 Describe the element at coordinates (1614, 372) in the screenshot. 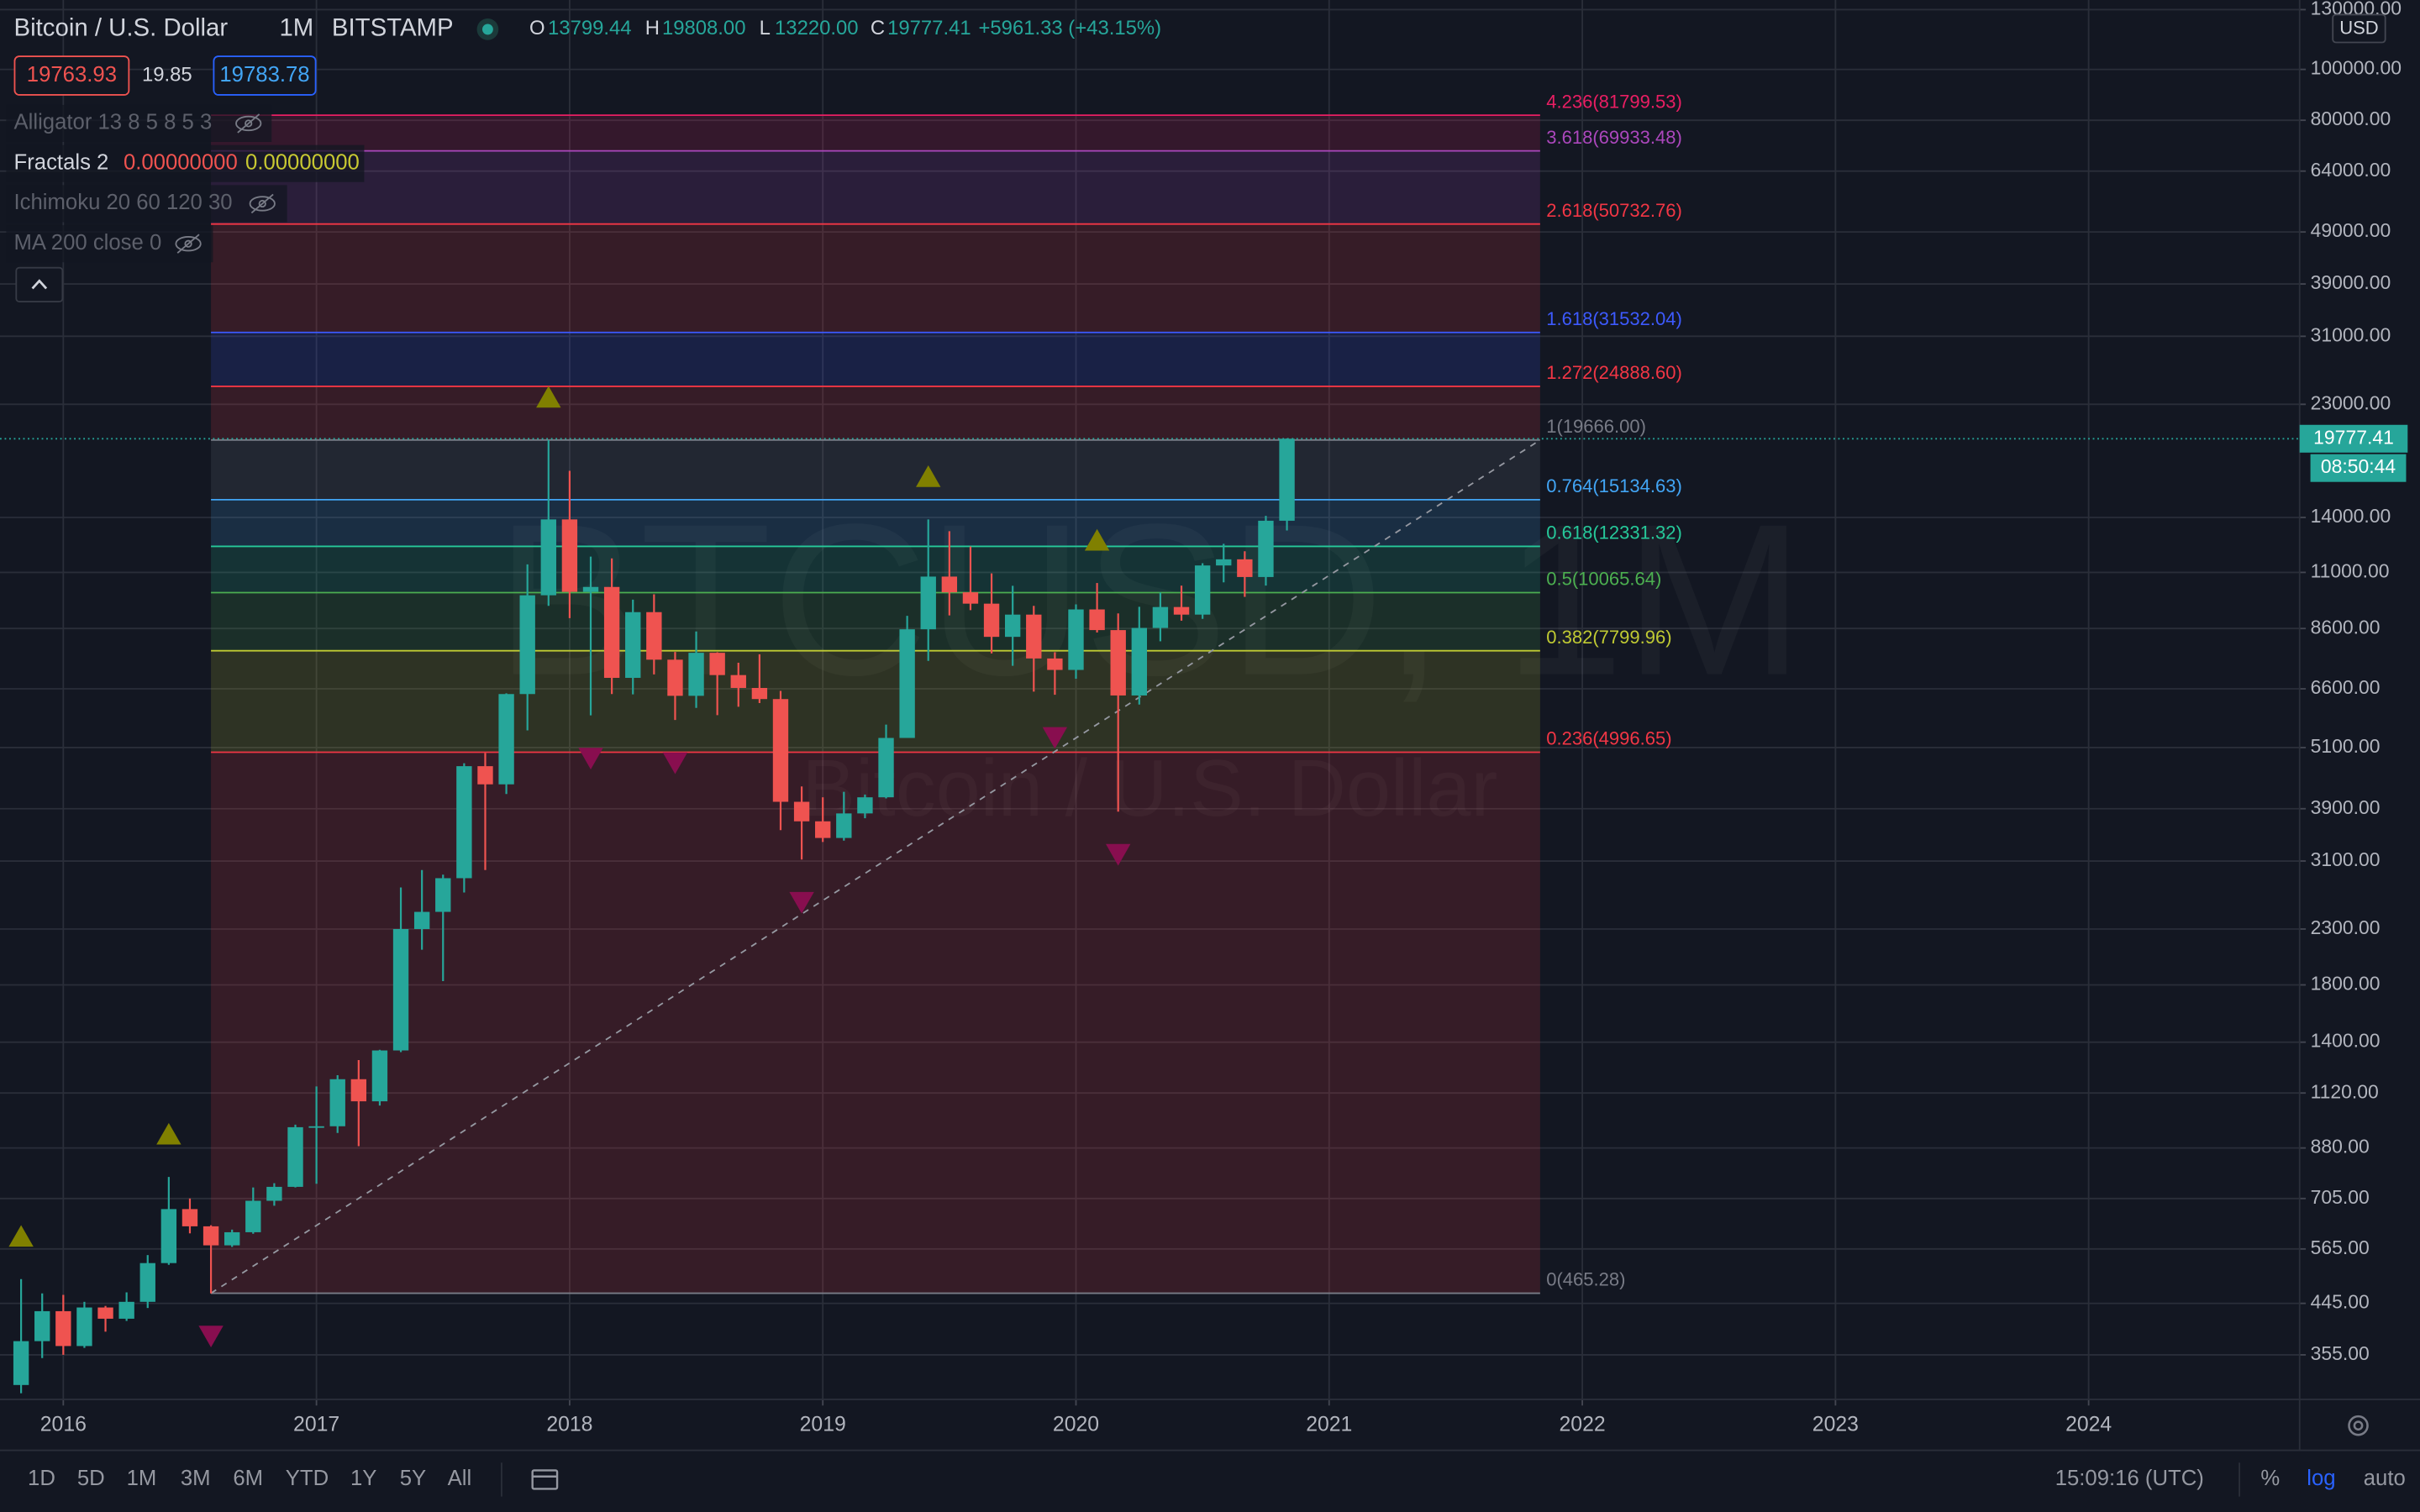

I see `fib-level-label: 1.272(24888.60)` at that location.